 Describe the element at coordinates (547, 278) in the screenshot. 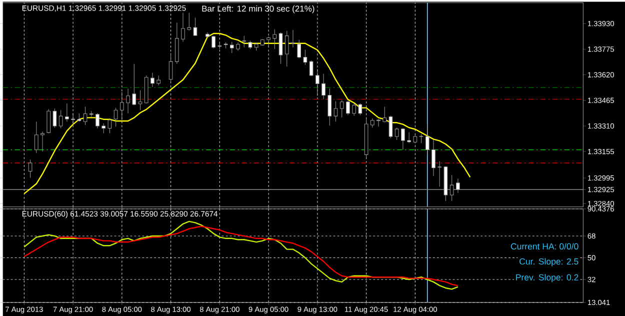

I see `text: Prev. Slope: 0.2` at that location.